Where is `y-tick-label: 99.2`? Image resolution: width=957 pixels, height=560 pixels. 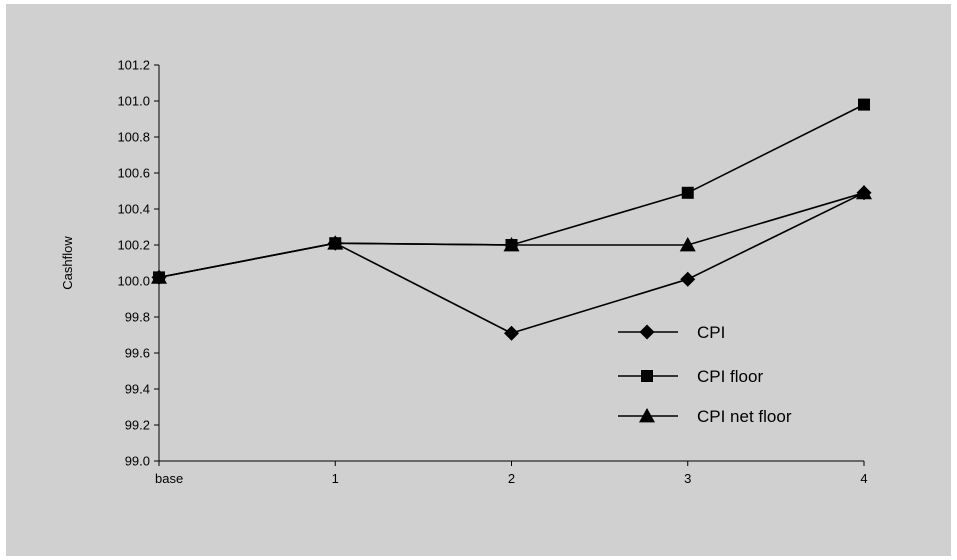
y-tick-label: 99.2 is located at coordinates (137, 425).